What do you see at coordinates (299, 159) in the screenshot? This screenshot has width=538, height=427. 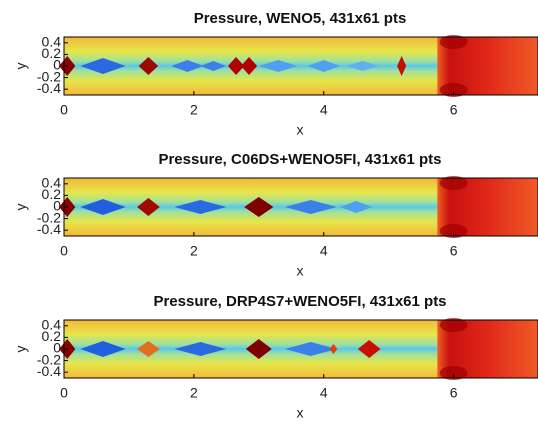 I see `chart-title: Pressure, C06DS+WENO5FI, 431x61 pts` at bounding box center [299, 159].